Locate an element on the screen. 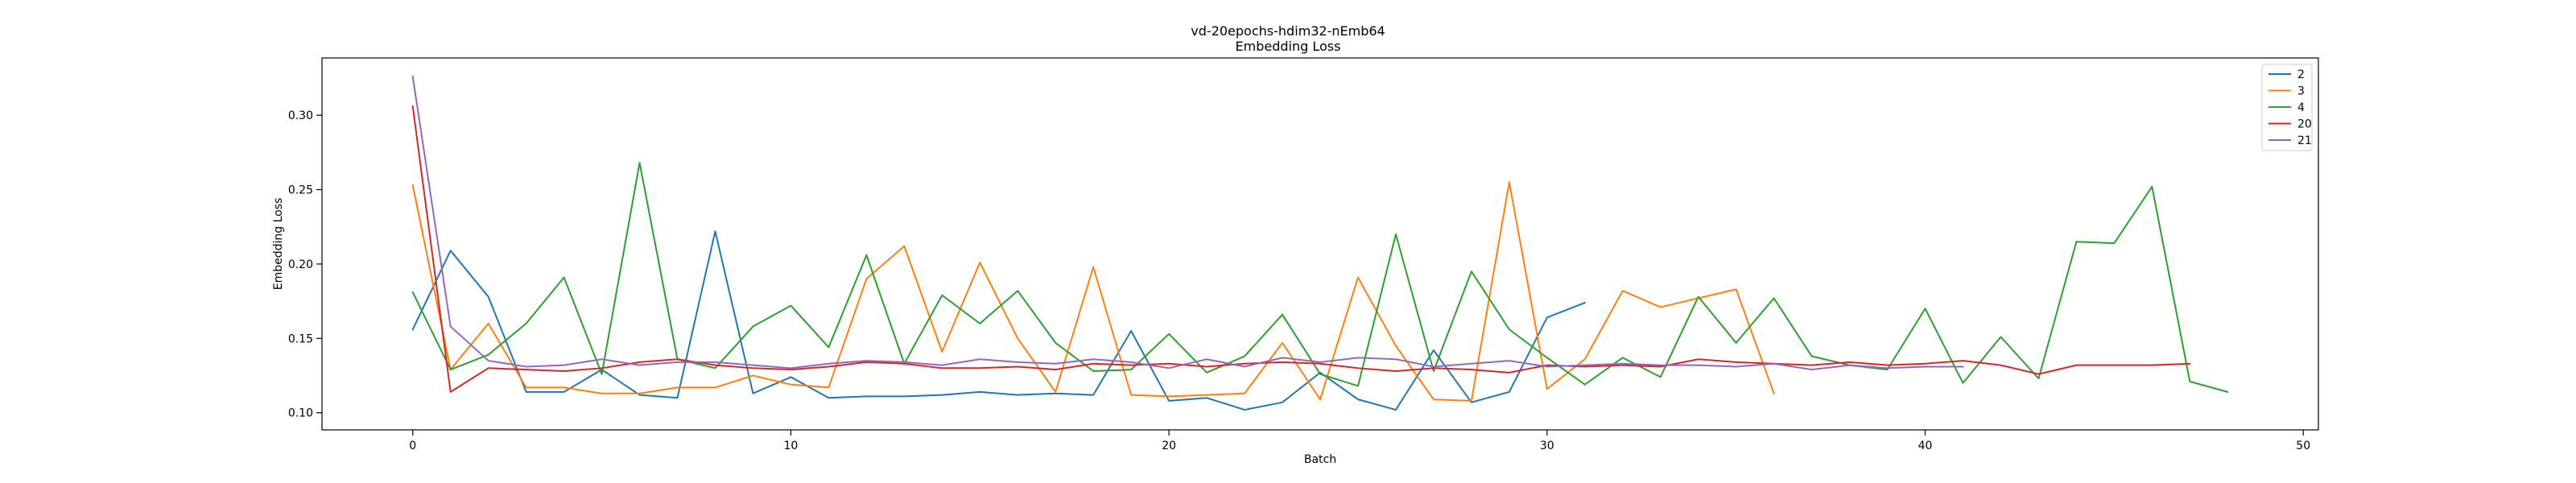  legend-entries: 2 3 4 20 21 is located at coordinates (2290, 107).